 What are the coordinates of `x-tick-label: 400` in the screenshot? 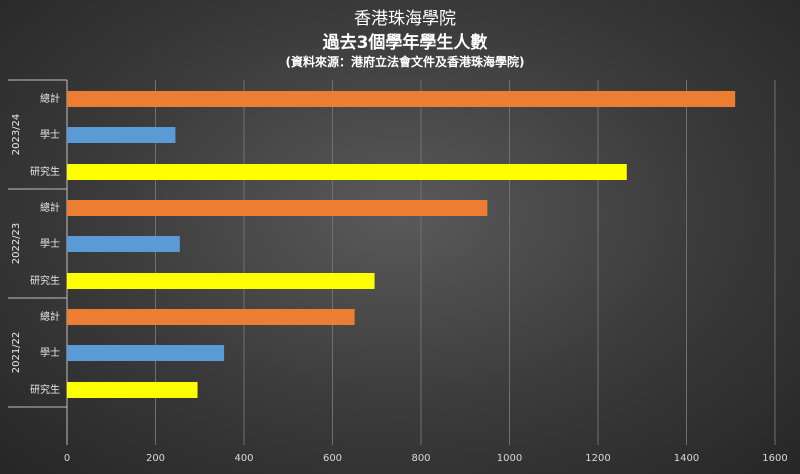 It's located at (243, 458).